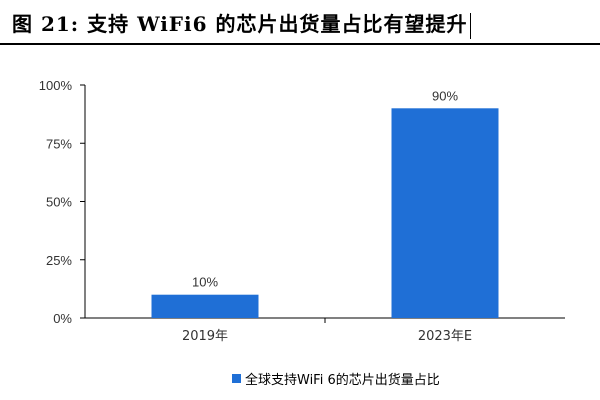  I want to click on figure-title: 图 21: 支持 WiFi6 的芯片出货量占比有望提升, so click(241, 23).